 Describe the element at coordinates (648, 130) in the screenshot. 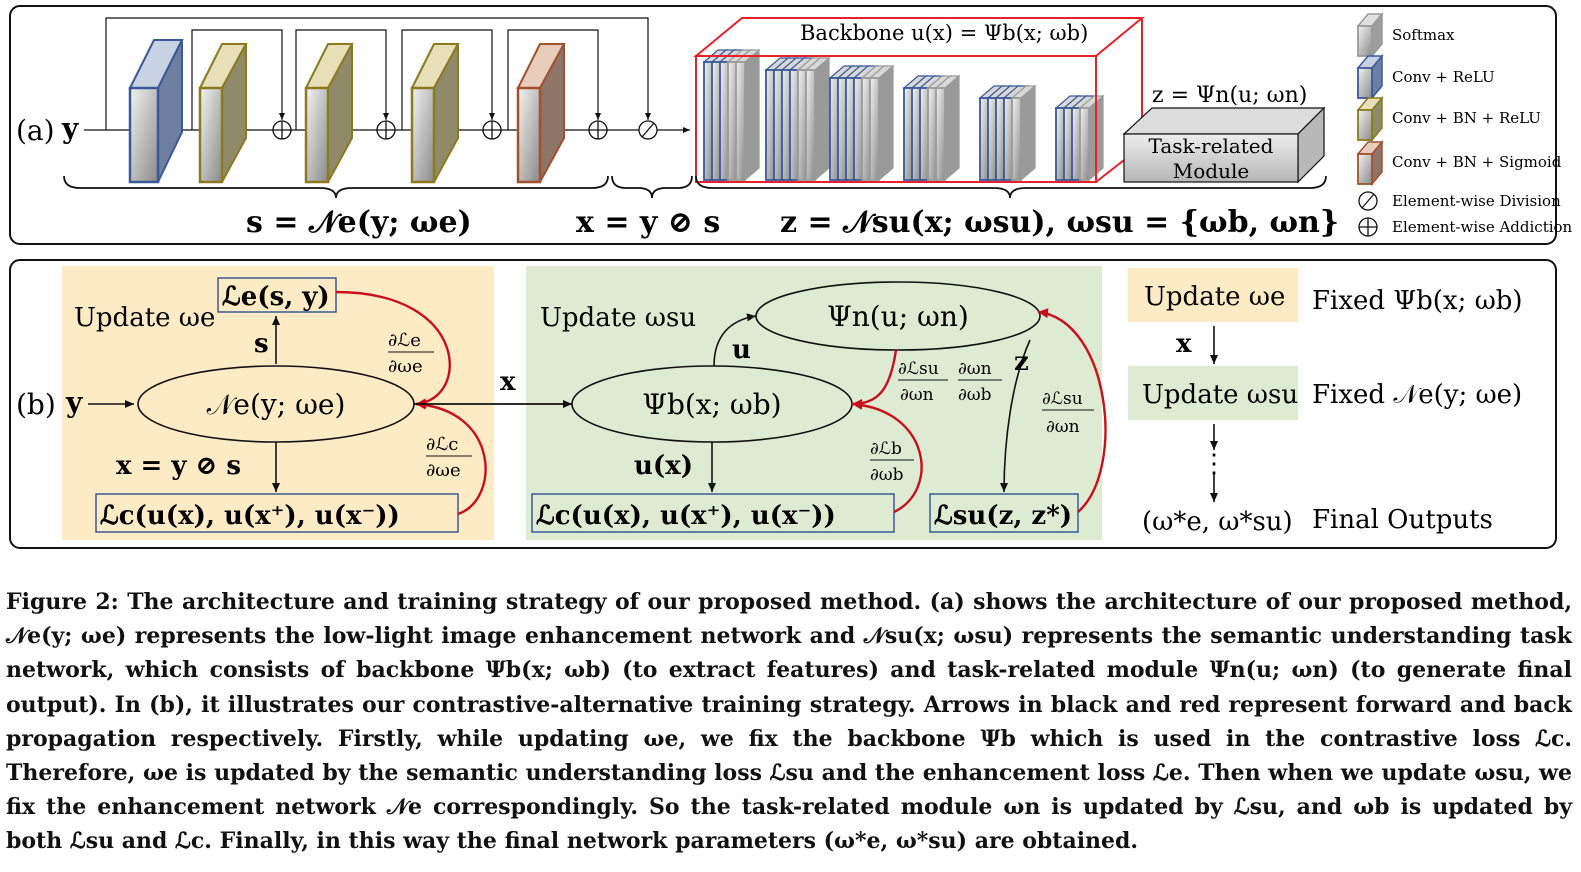

I see `div-op` at that location.